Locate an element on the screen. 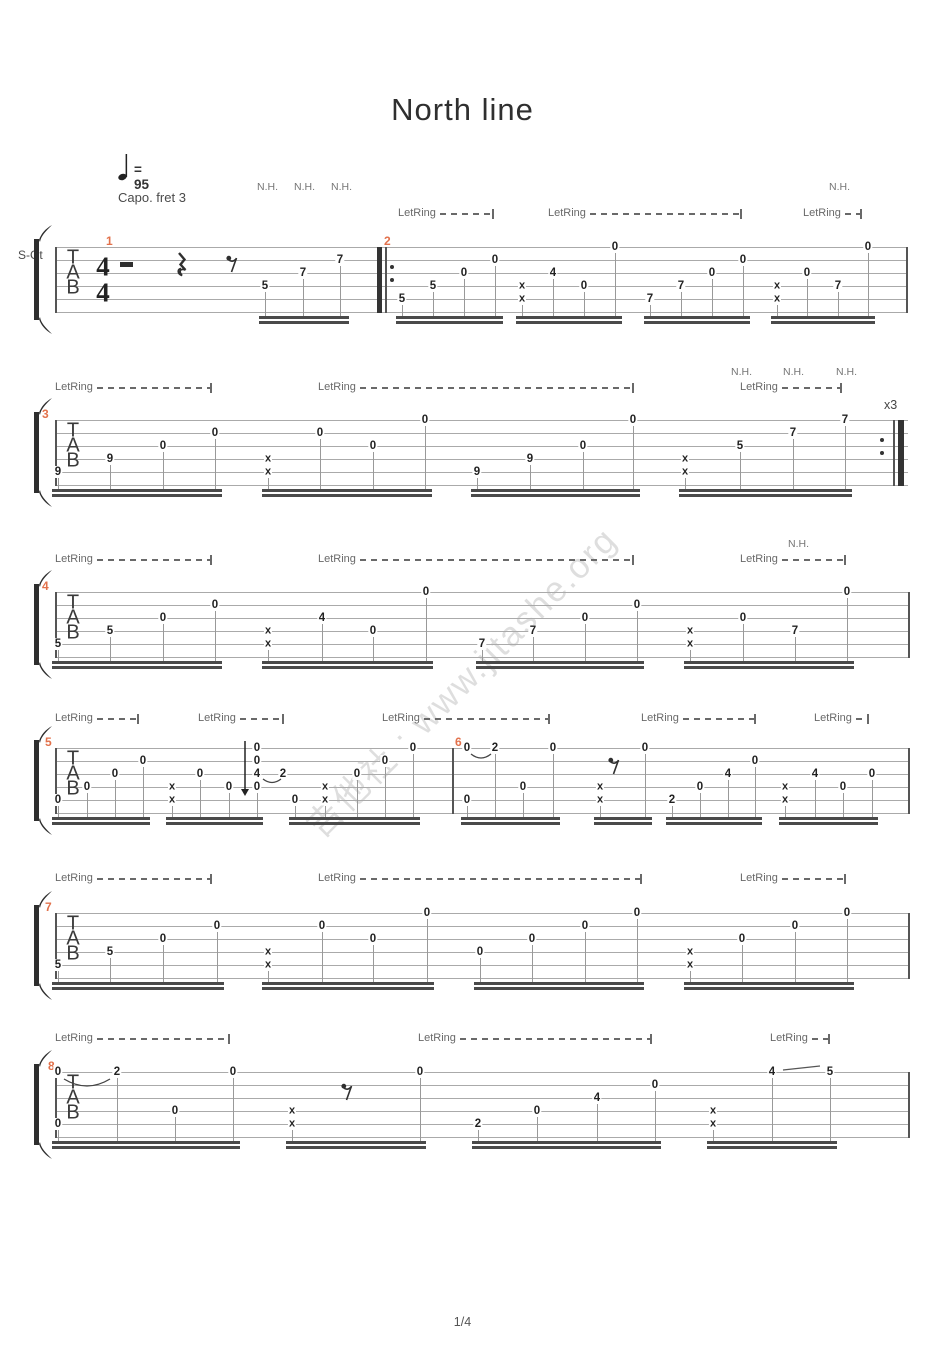 This screenshot has width=925, height=1358. tab-clef-letter: B is located at coordinates (73, 953).